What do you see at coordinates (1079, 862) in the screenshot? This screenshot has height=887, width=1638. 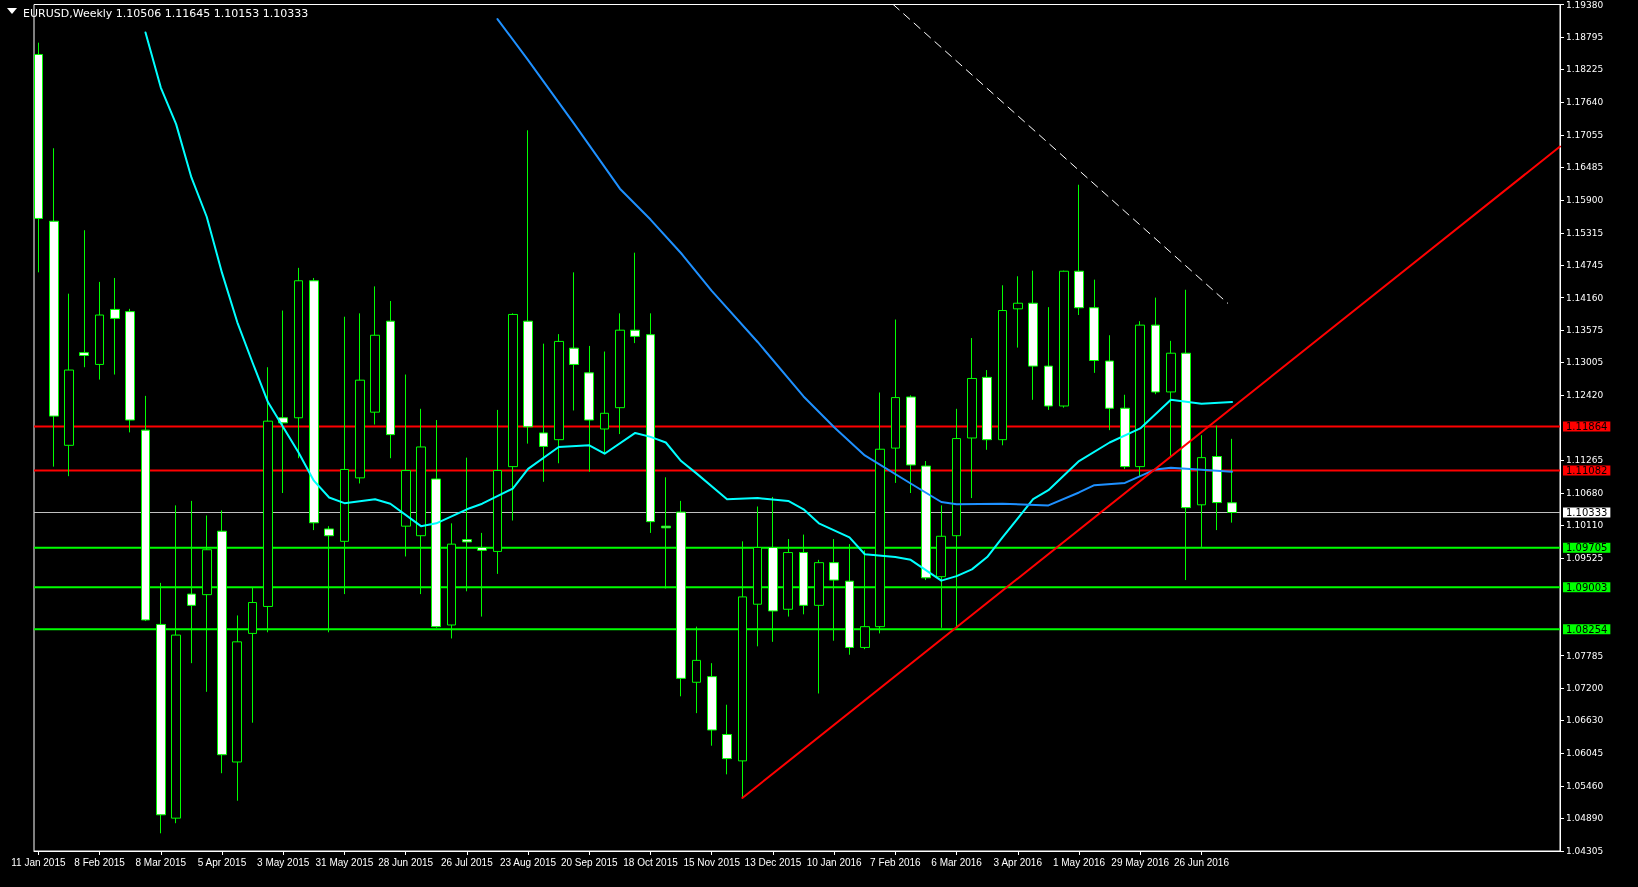 I see `x-tick-label: 1 May 2016` at bounding box center [1079, 862].